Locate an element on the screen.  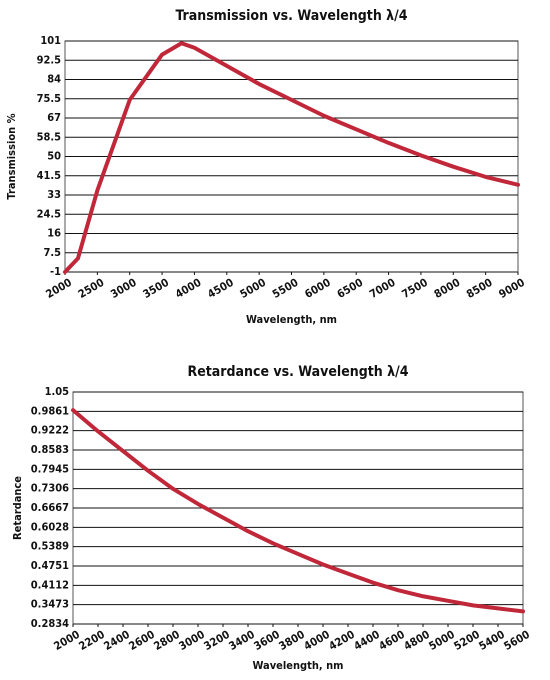
y-tick-label: 41.5 is located at coordinates (49, 175).